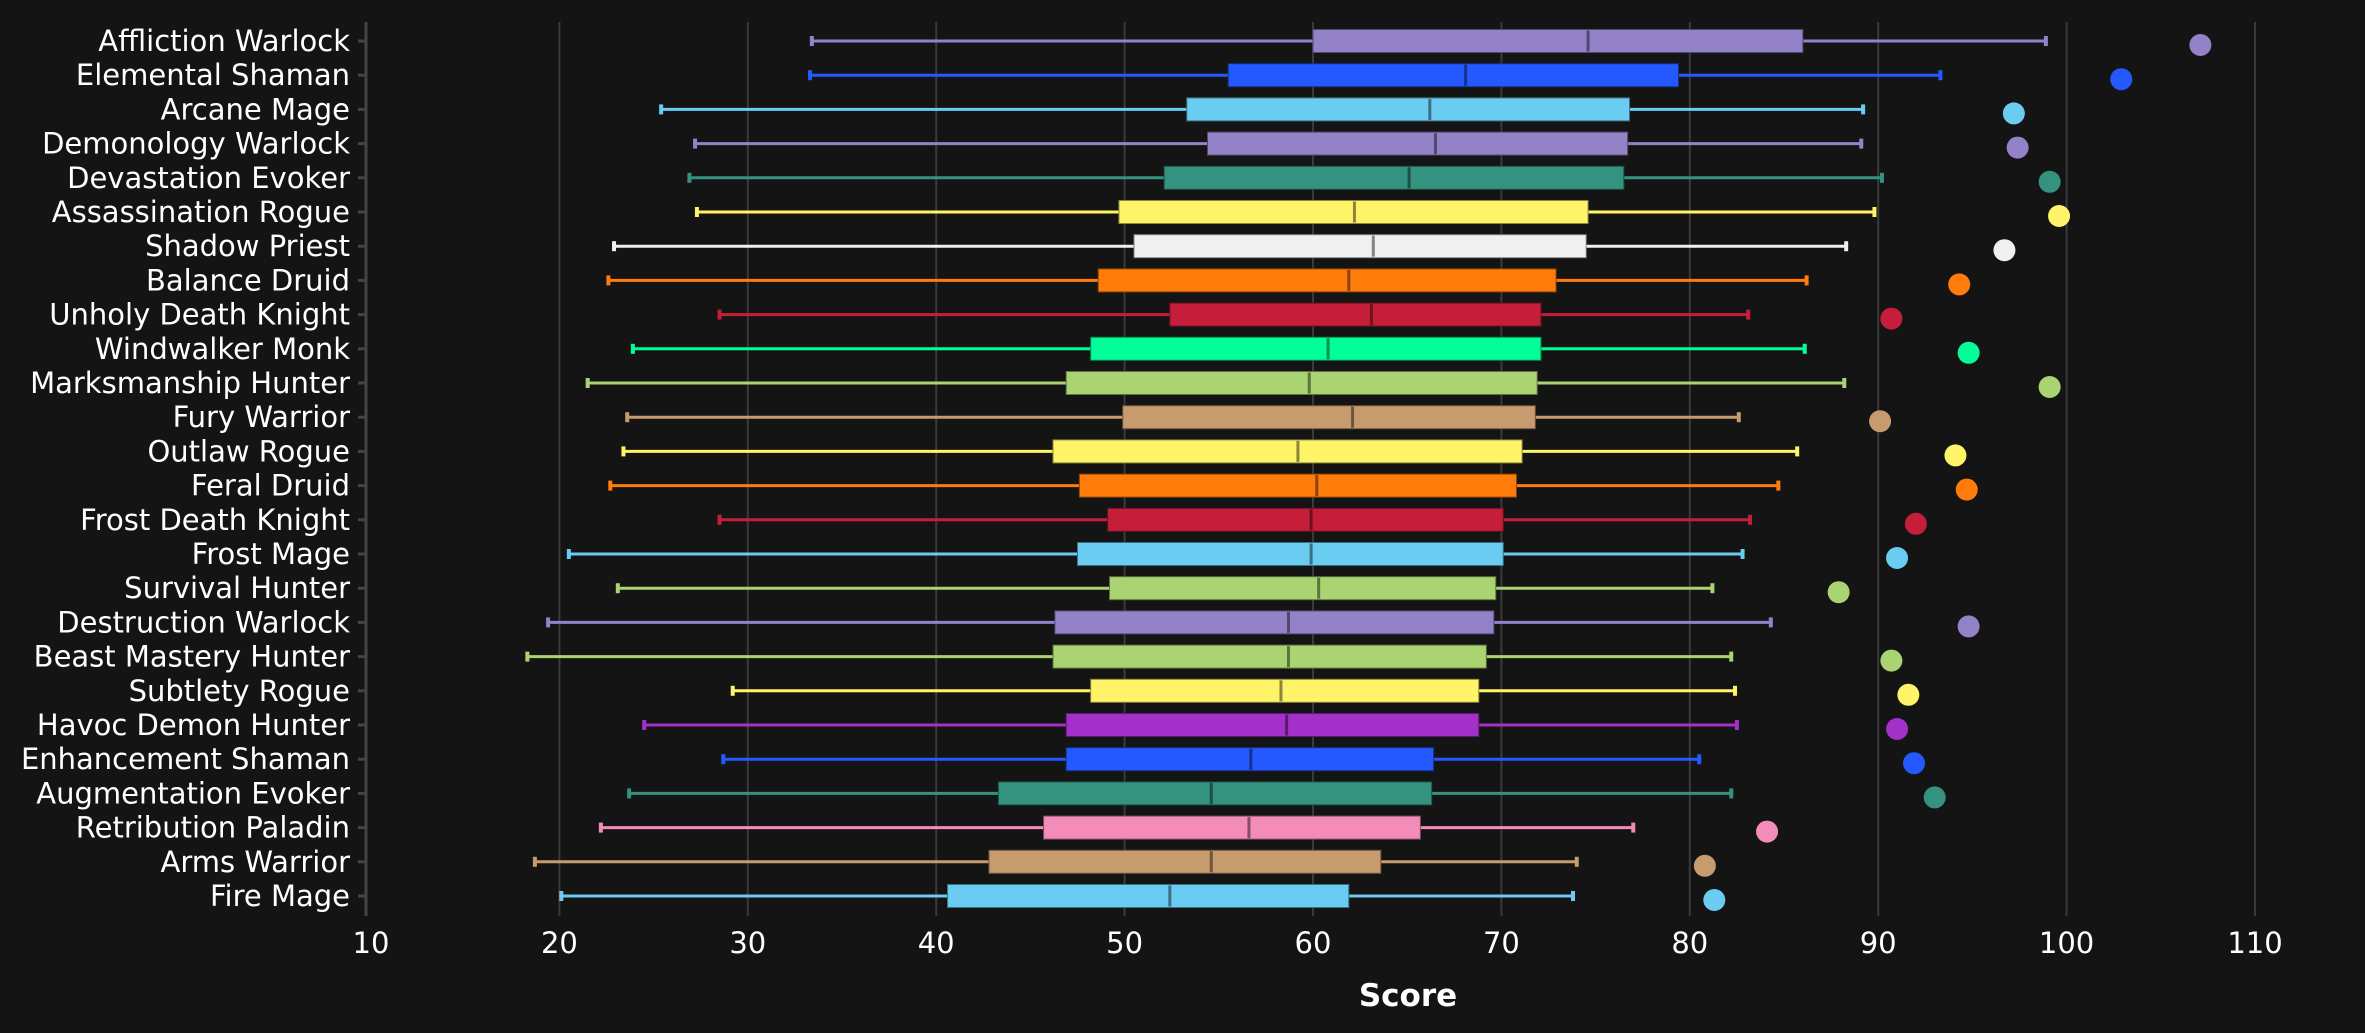  What do you see at coordinates (1689, 943) in the screenshot?
I see `x-tick-label: 80` at bounding box center [1689, 943].